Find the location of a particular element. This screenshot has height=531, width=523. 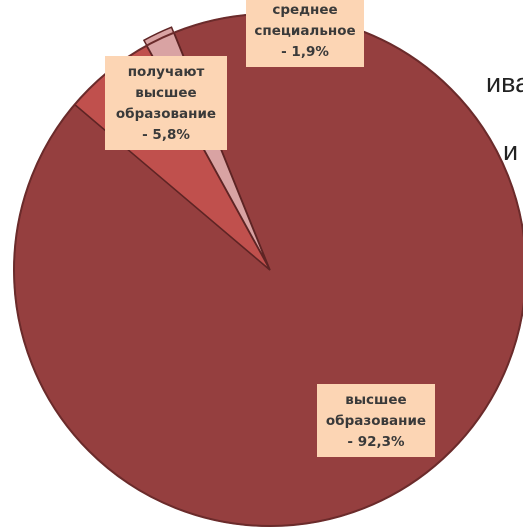

slice-label-line: специальное is located at coordinates (304, 31).